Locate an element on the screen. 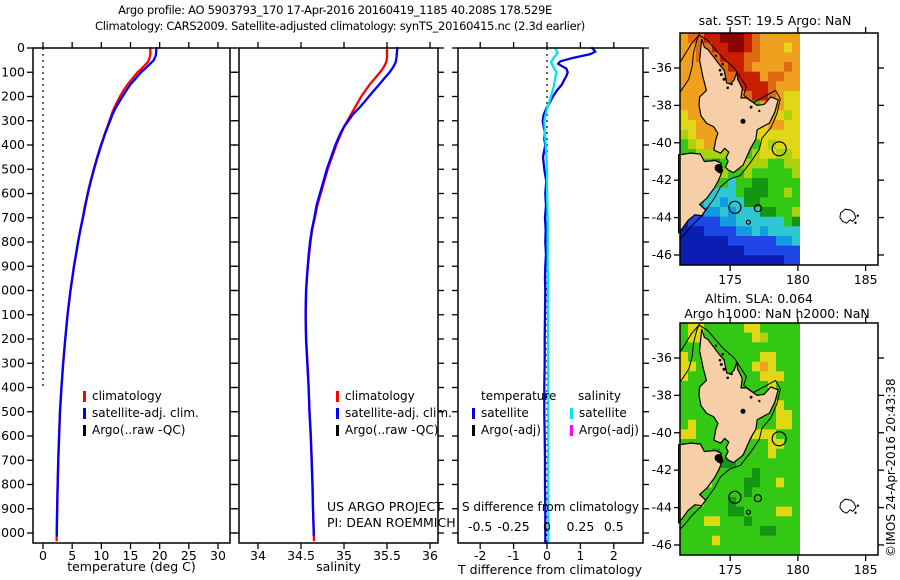 This screenshot has height=580, width=900. svg-text: 1300 is located at coordinates (12, 362).